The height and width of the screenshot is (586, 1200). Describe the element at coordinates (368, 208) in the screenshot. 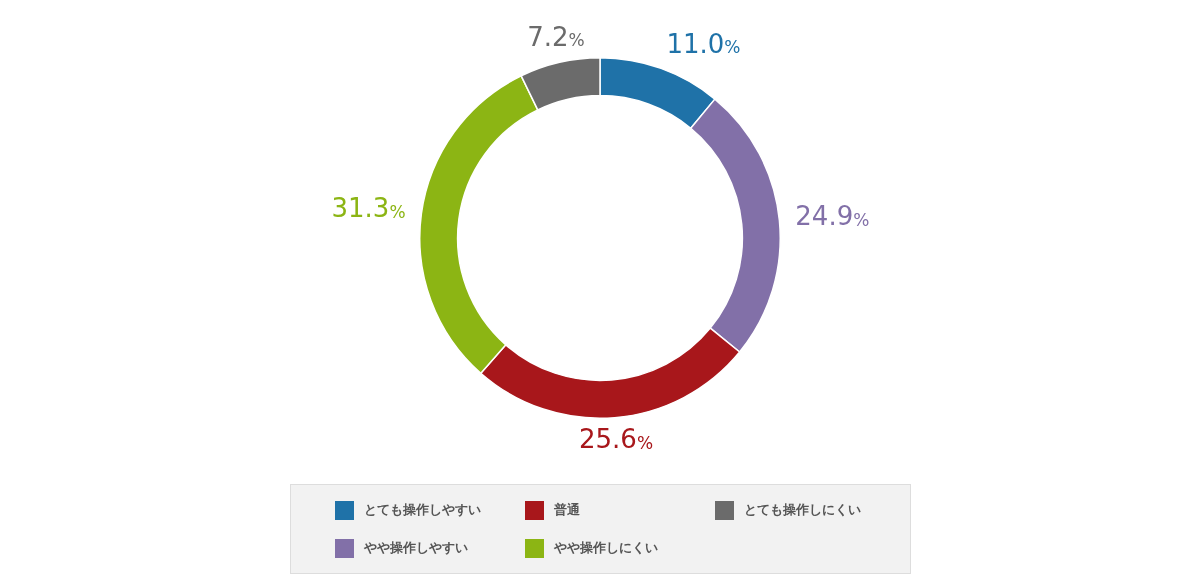

I see `data-label: 31.3%` at that location.